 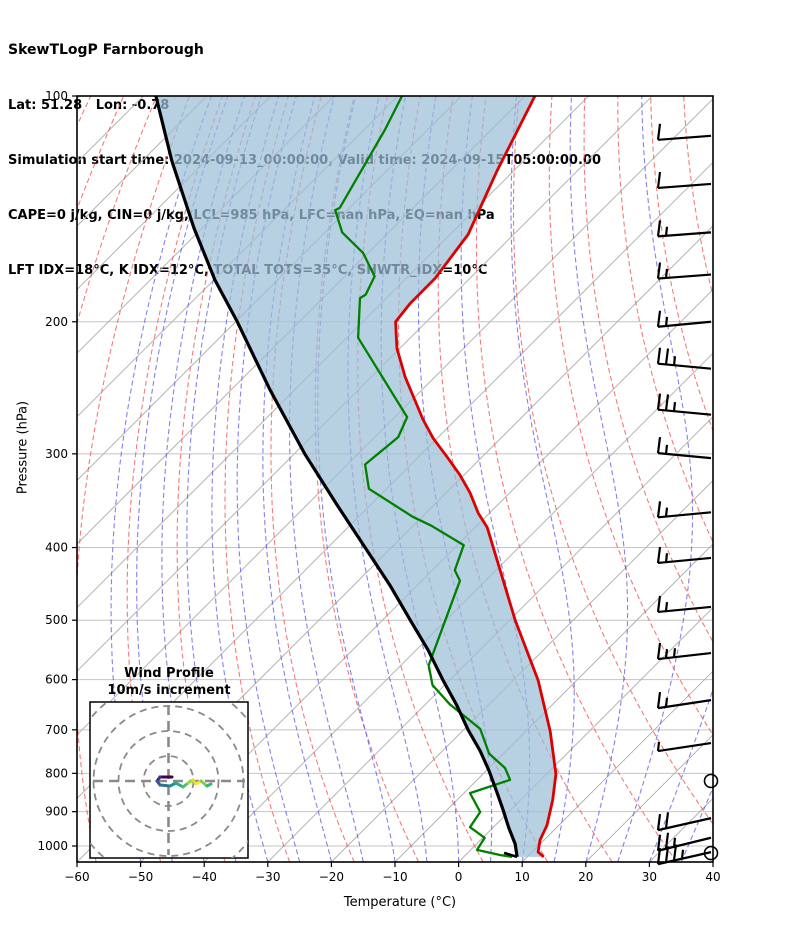 What do you see at coordinates (106, 50) in the screenshot?
I see `chart-title: SkewTLogP Farnborough` at bounding box center [106, 50].